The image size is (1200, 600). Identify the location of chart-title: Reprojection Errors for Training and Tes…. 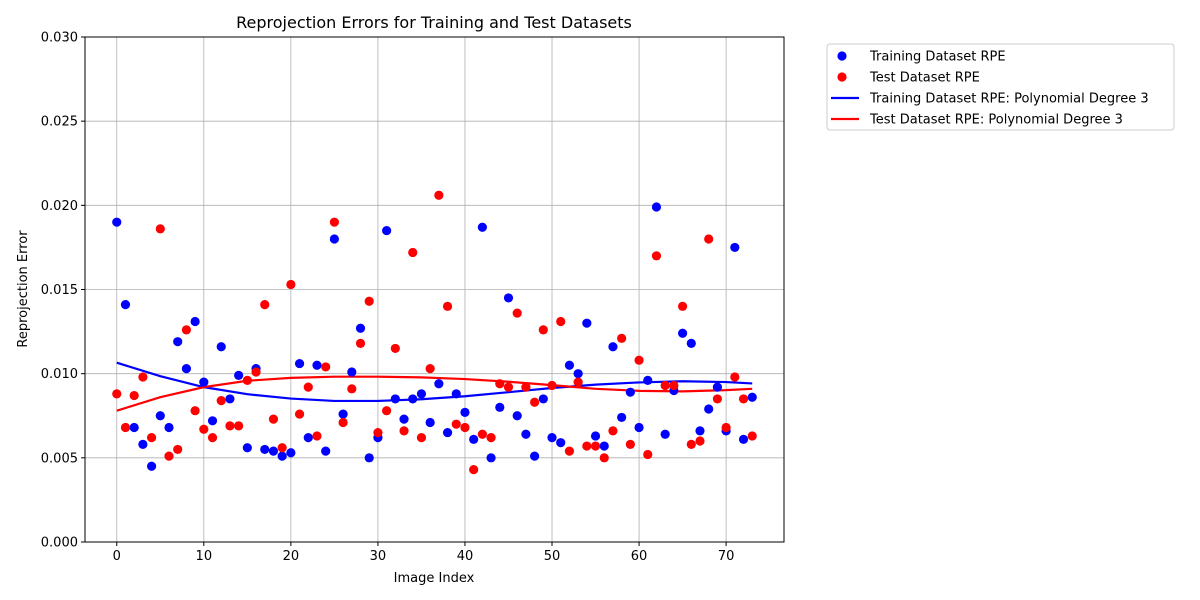
(434, 22).